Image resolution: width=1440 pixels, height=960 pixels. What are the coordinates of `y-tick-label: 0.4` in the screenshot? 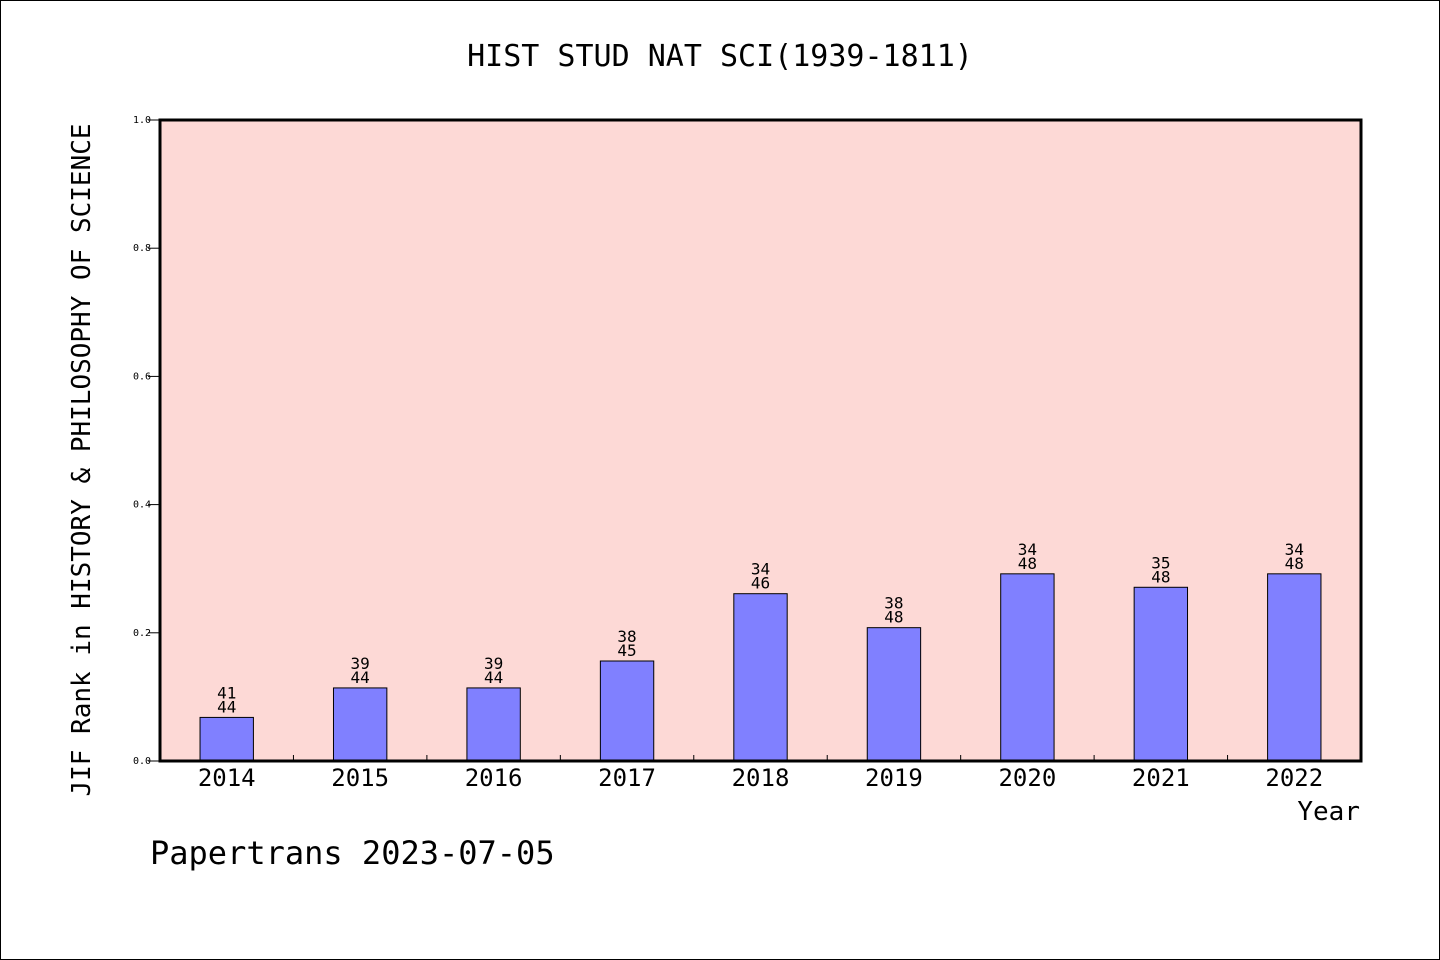 It's located at (142, 505).